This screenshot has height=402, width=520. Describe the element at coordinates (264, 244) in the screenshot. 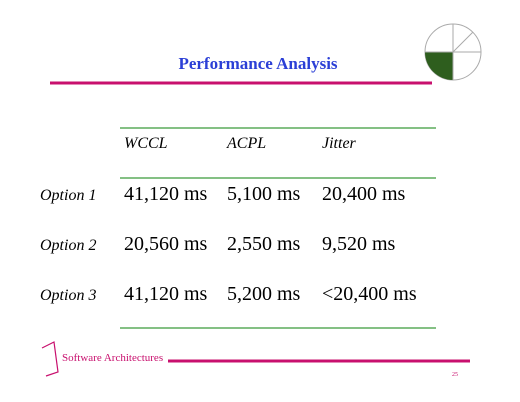

I see `table-cell: 2,550 ms` at that location.